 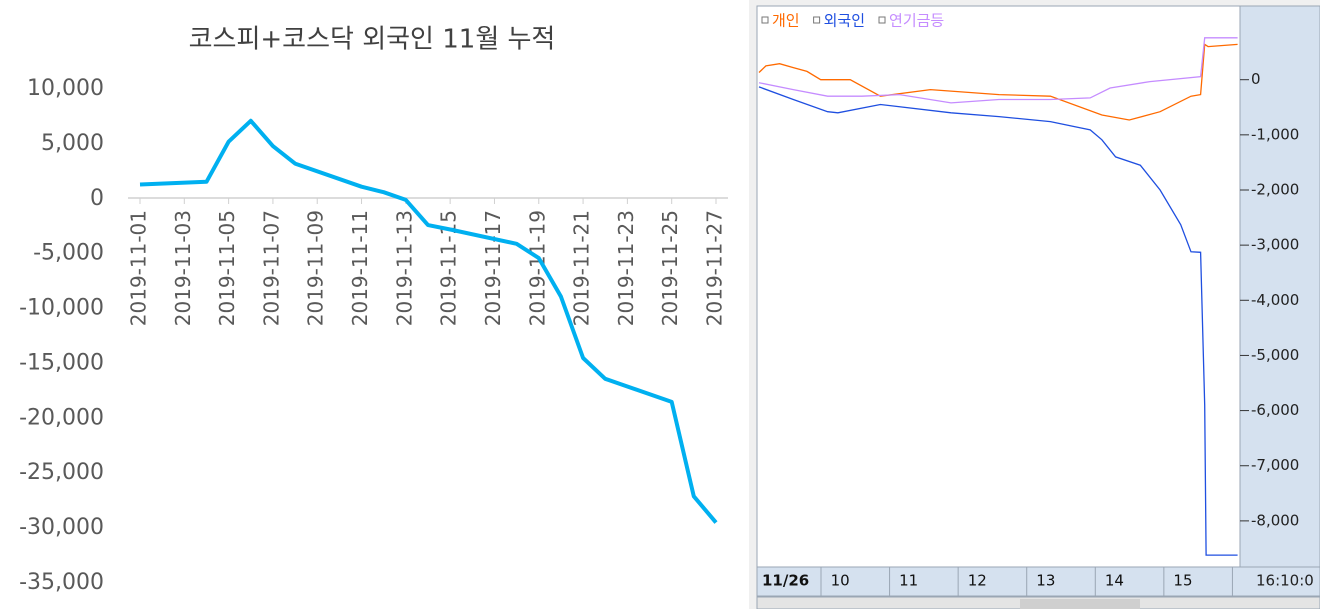 I want to click on legend-label: 외국인, so click(x=844, y=21).